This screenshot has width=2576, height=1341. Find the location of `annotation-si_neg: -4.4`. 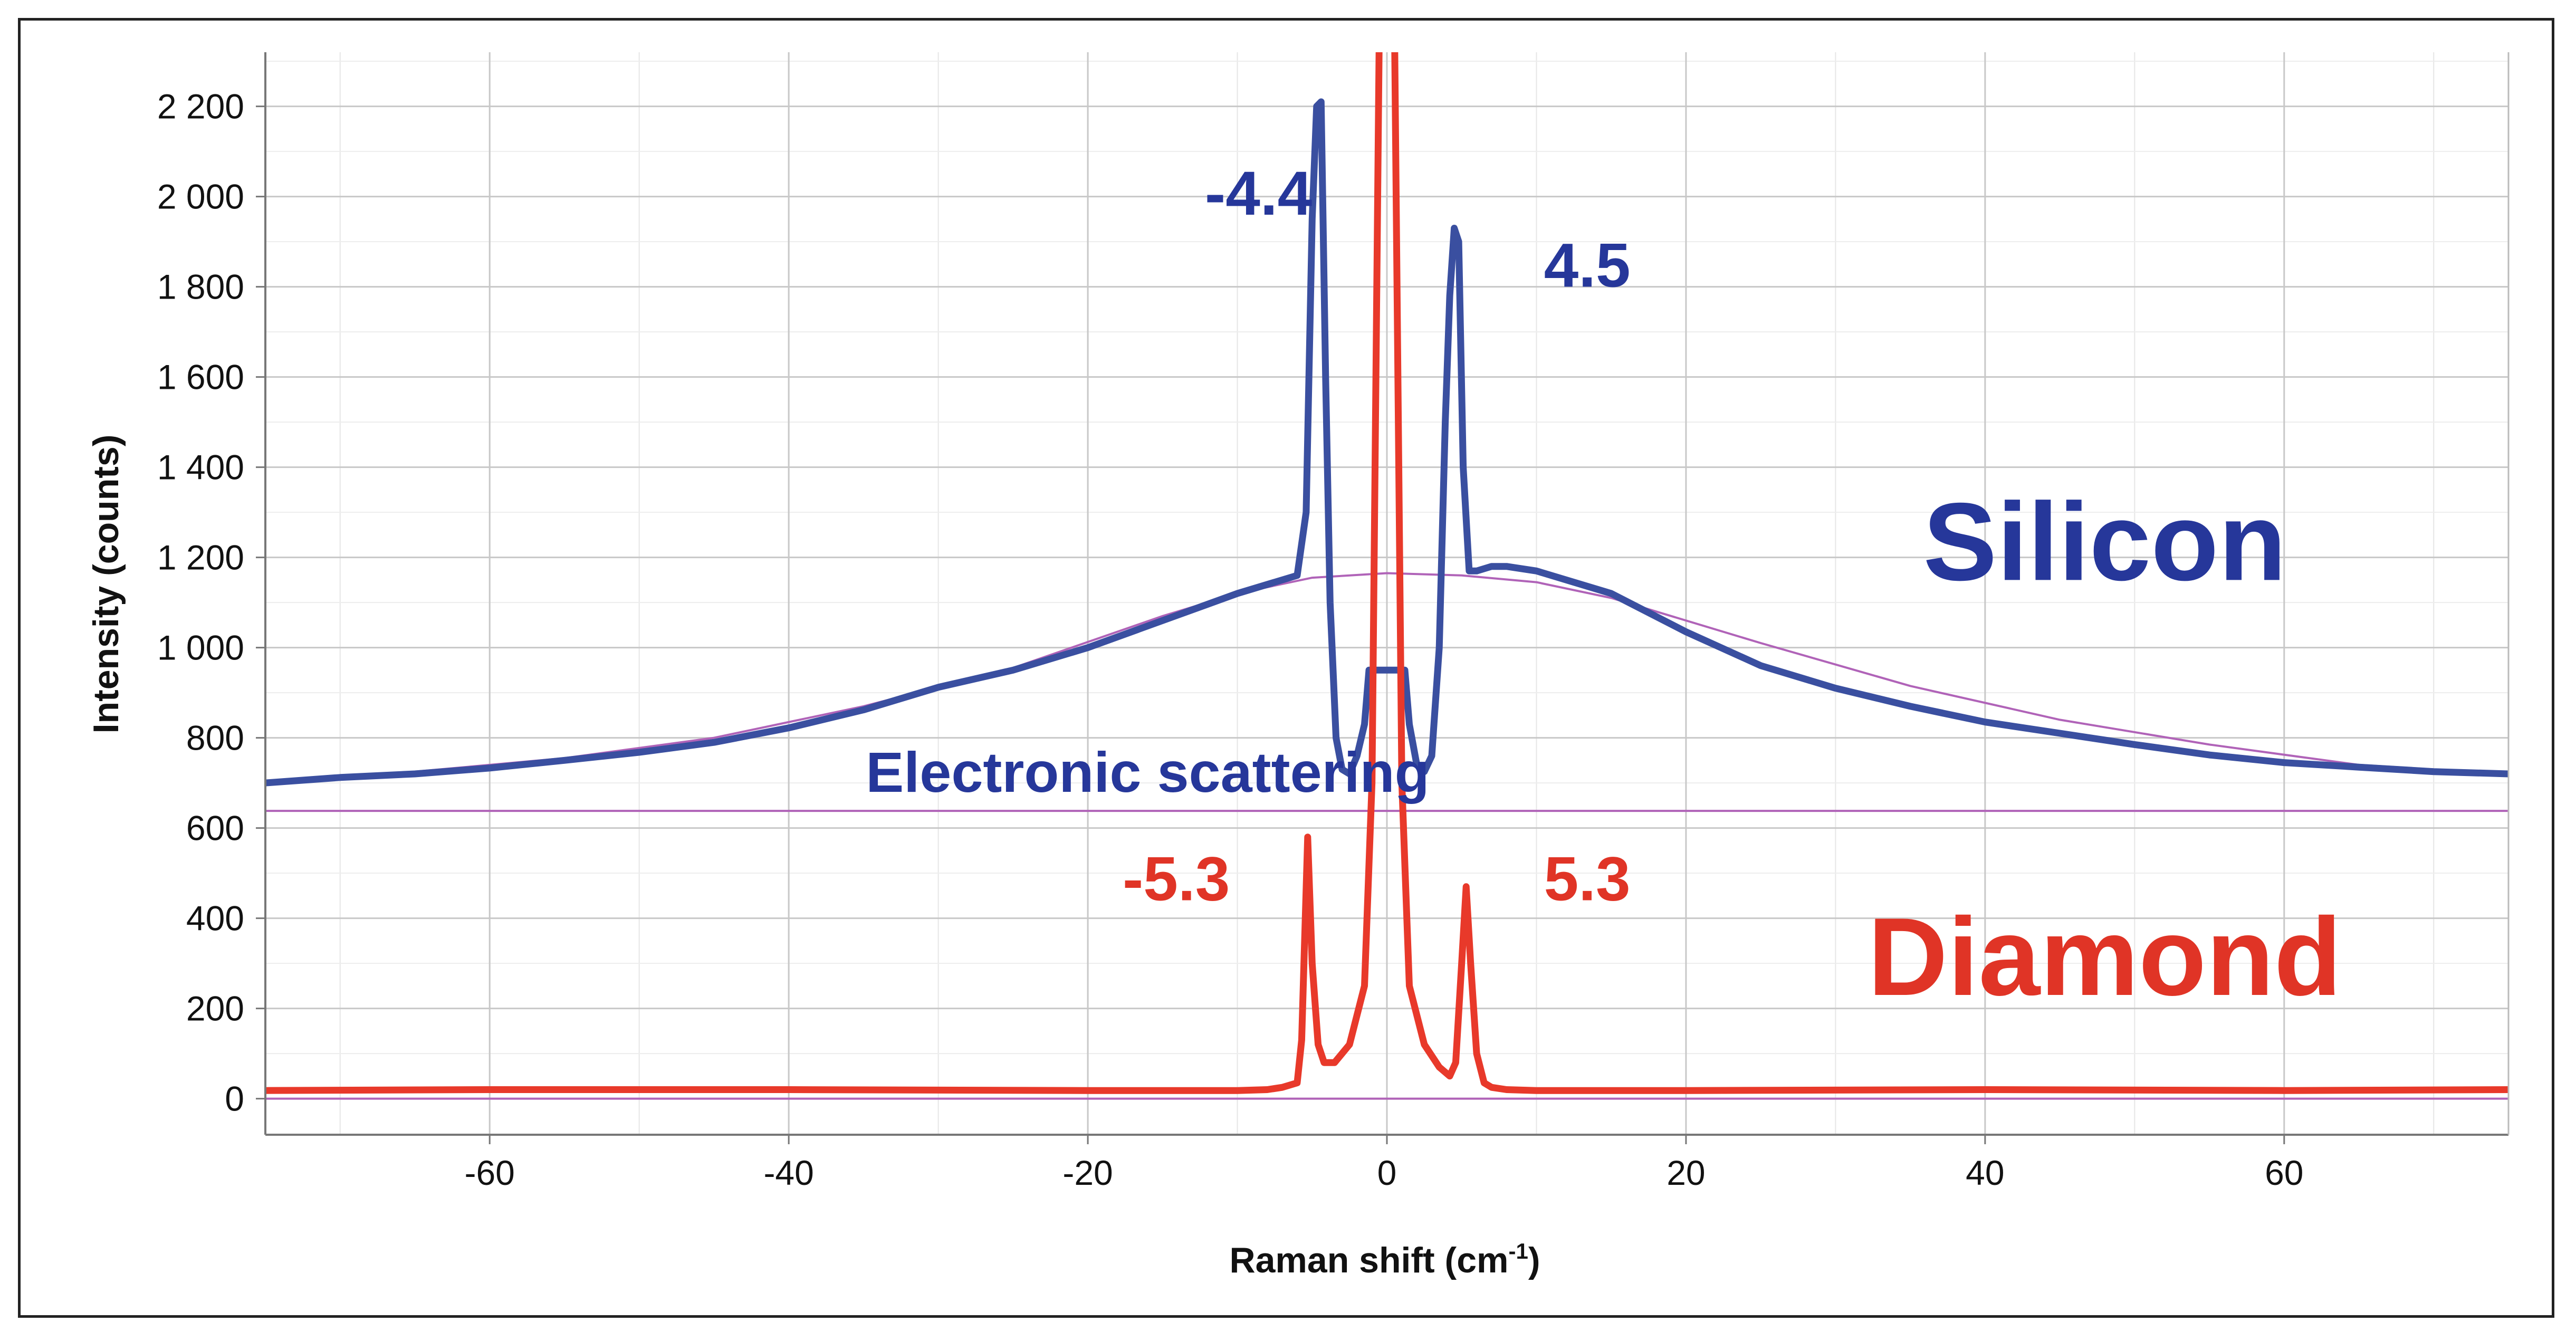

annotation-si_neg: -4.4 is located at coordinates (1258, 194).